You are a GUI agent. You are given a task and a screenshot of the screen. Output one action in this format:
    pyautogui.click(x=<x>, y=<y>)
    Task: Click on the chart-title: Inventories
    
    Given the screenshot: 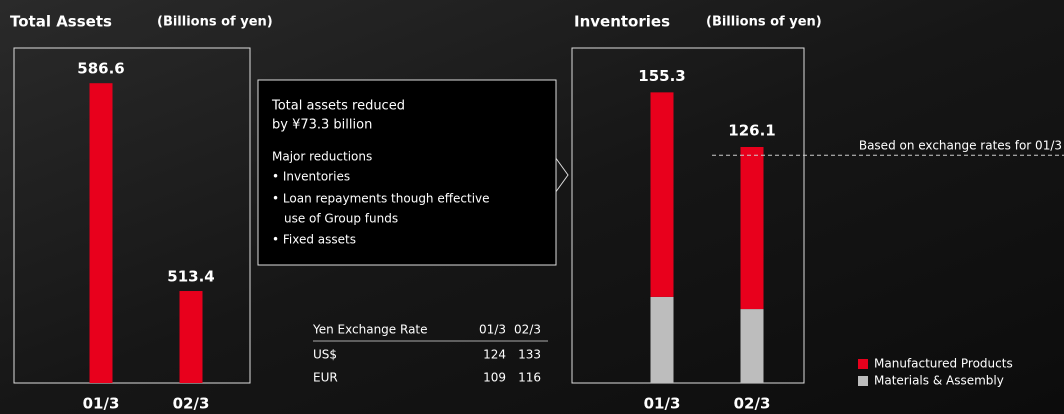 What is the action you would take?
    pyautogui.click(x=622, y=22)
    